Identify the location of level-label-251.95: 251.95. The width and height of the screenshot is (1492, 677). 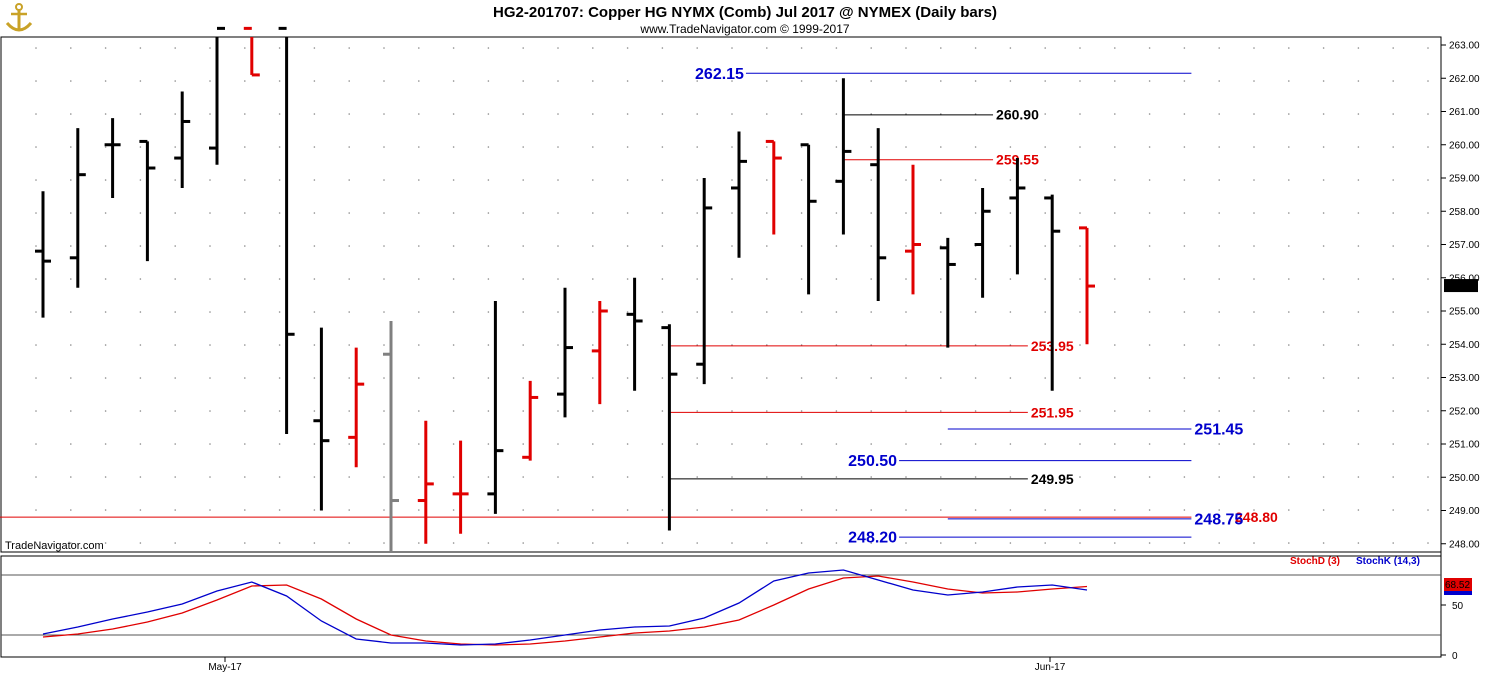
(1052, 412).